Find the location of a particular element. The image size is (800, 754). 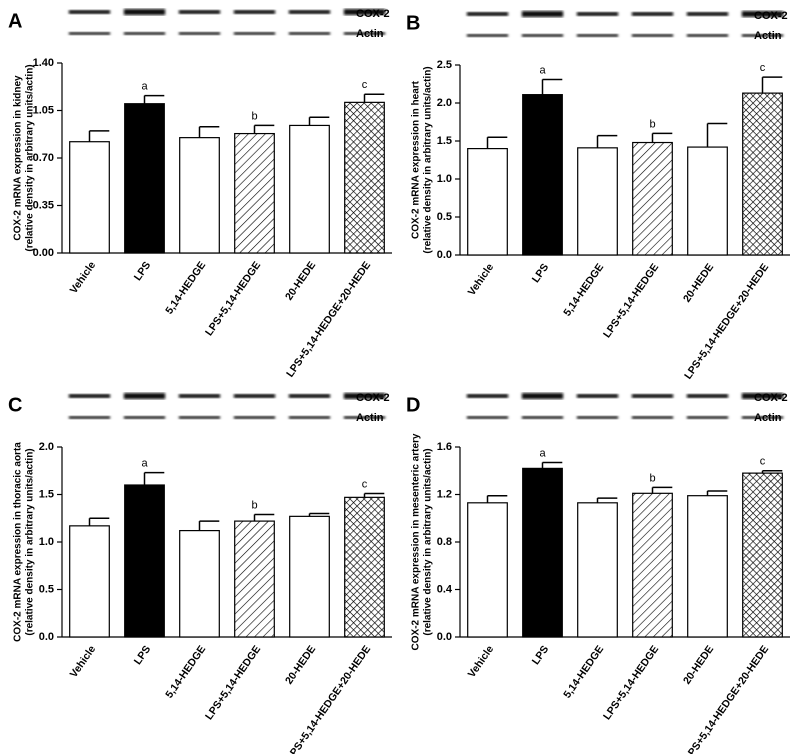

panel-letter: C is located at coordinates (15, 405).